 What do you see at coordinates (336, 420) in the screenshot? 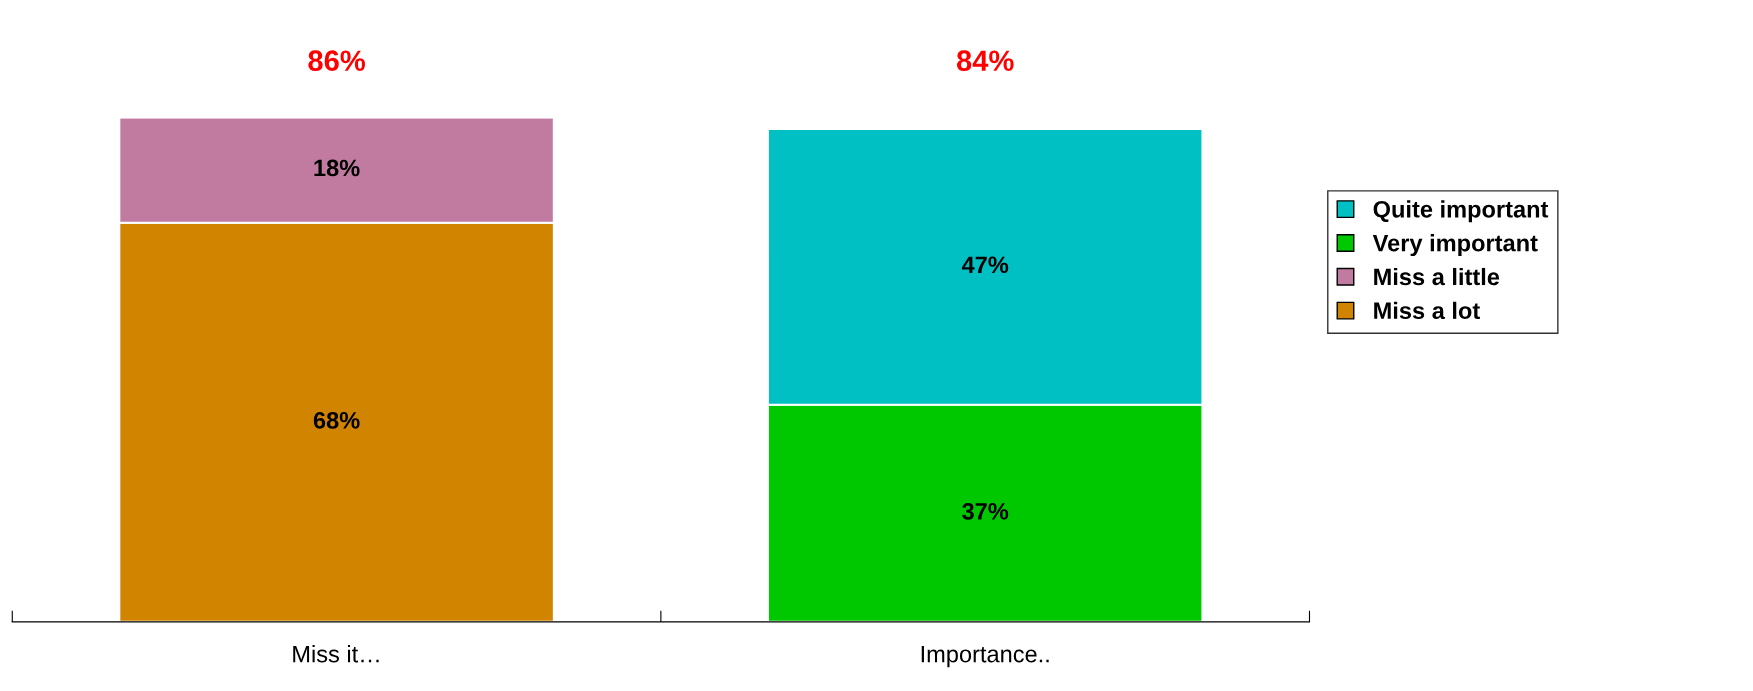
I see `data-label: 68%` at bounding box center [336, 420].